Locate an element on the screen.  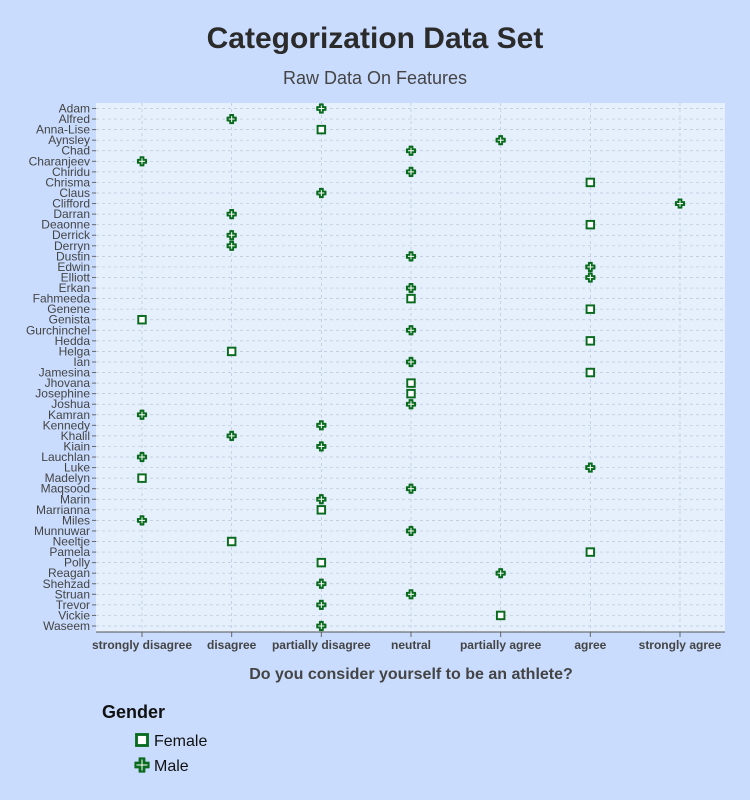
y-tick-label: Munnuwar is located at coordinates (62, 531).